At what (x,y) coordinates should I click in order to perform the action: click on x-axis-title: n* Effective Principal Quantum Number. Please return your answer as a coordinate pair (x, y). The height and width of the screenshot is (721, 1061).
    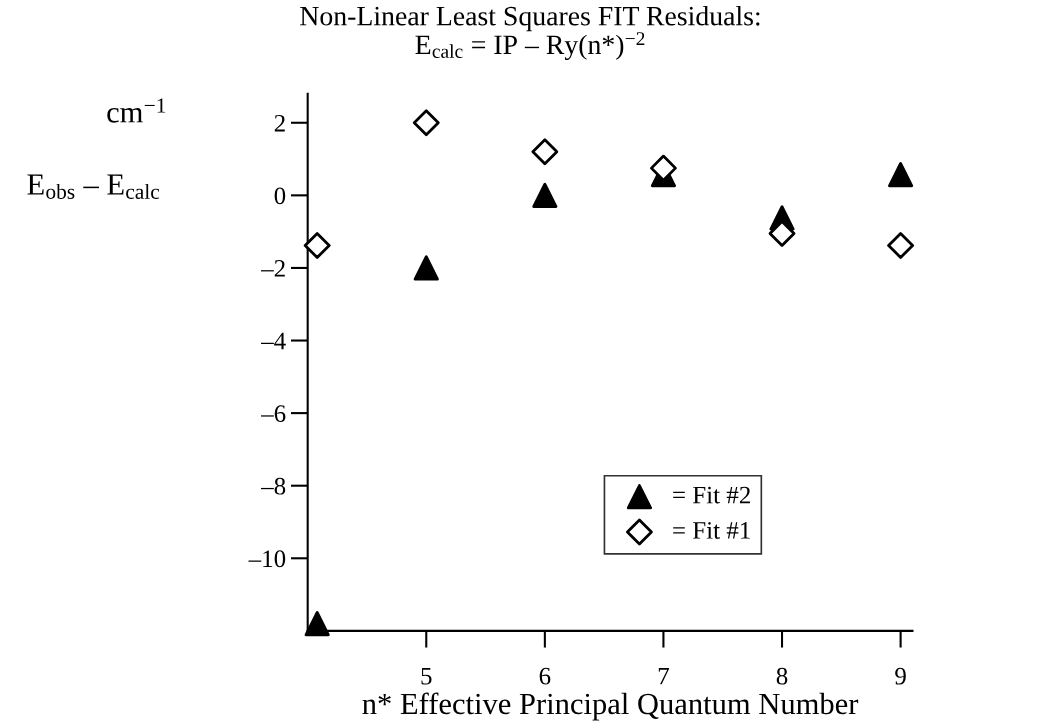
    Looking at the image, I should click on (610, 706).